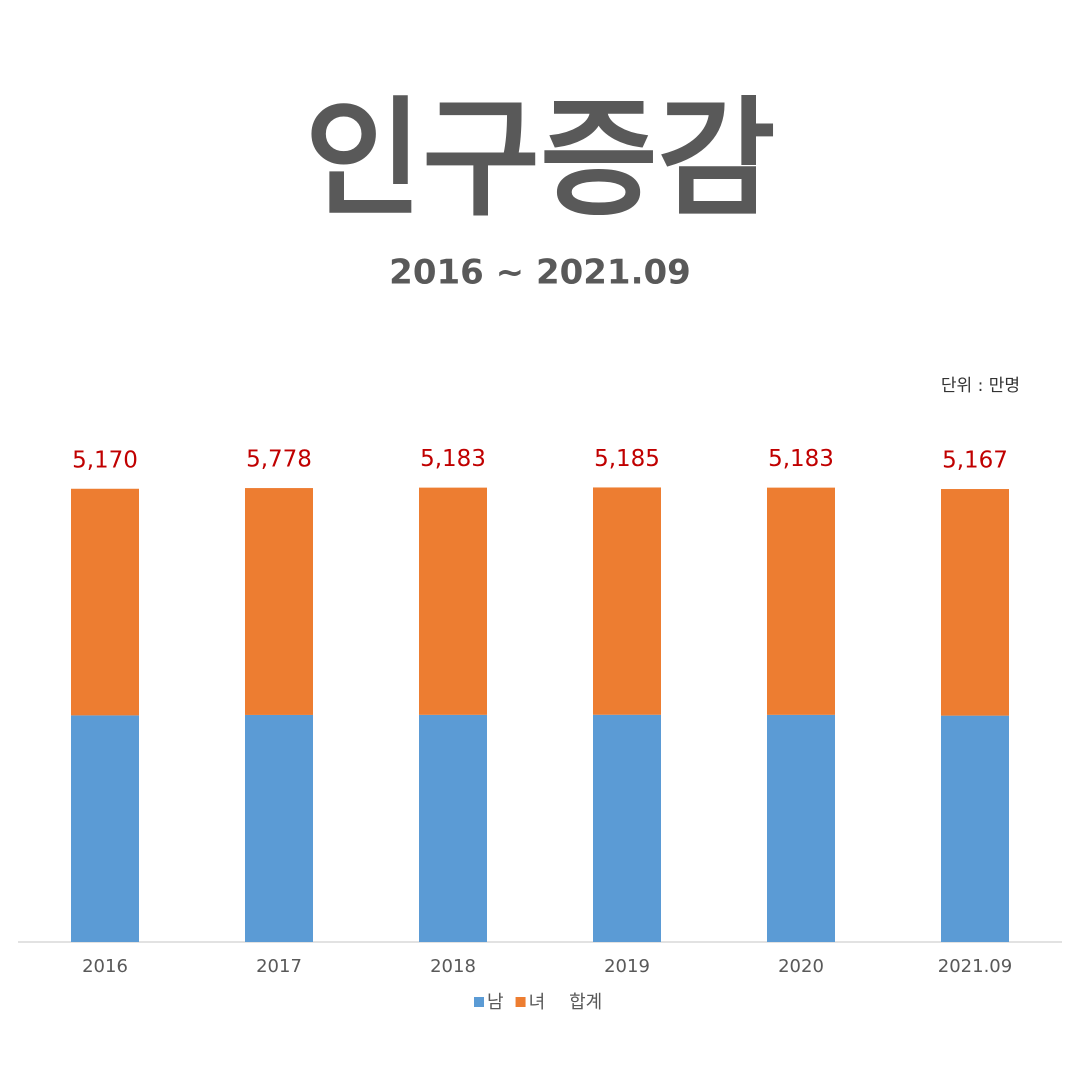  I want to click on total-label: 5,778, so click(279, 460).